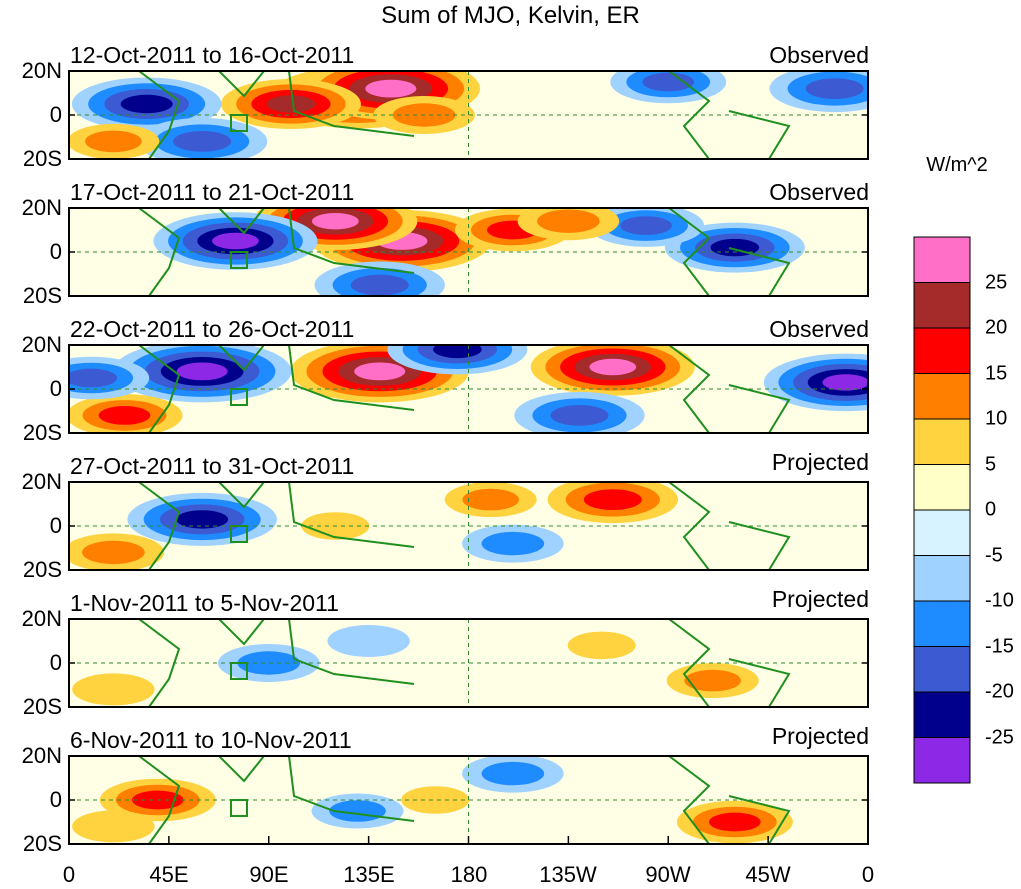 This screenshot has width=1021, height=889. Describe the element at coordinates (957, 165) in the screenshot. I see `colorbar-units-label: W/m^2` at that location.